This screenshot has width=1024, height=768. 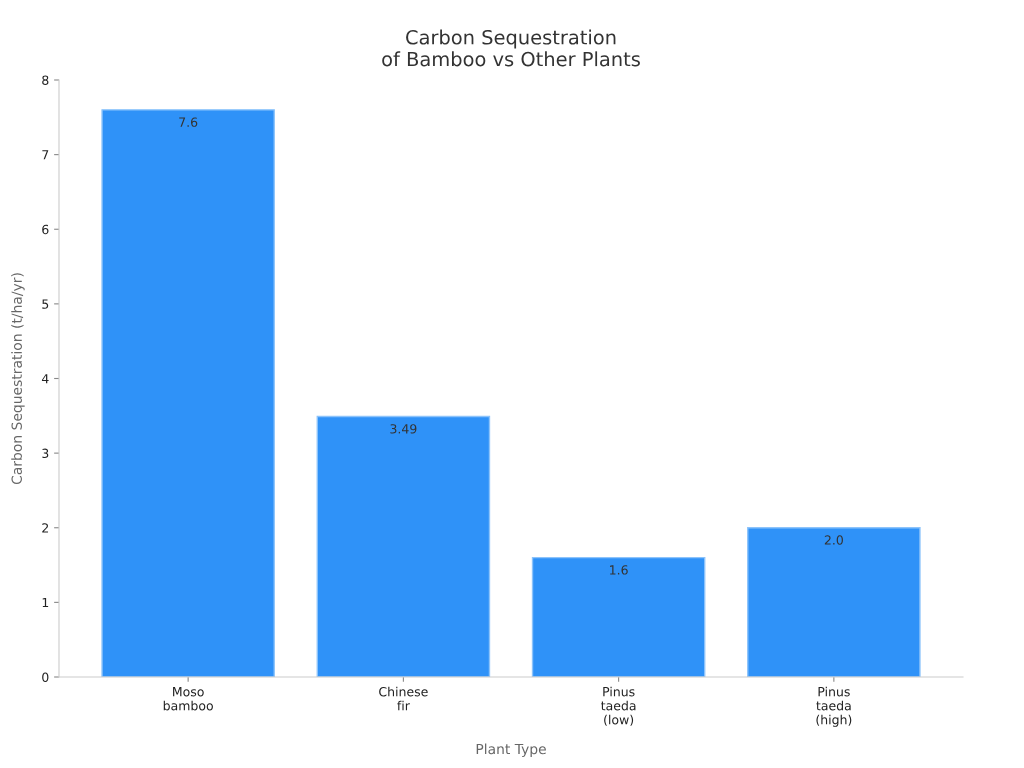 I want to click on y-axis-title: Carbon Sequestration (t/ha/yr), so click(x=18, y=379).